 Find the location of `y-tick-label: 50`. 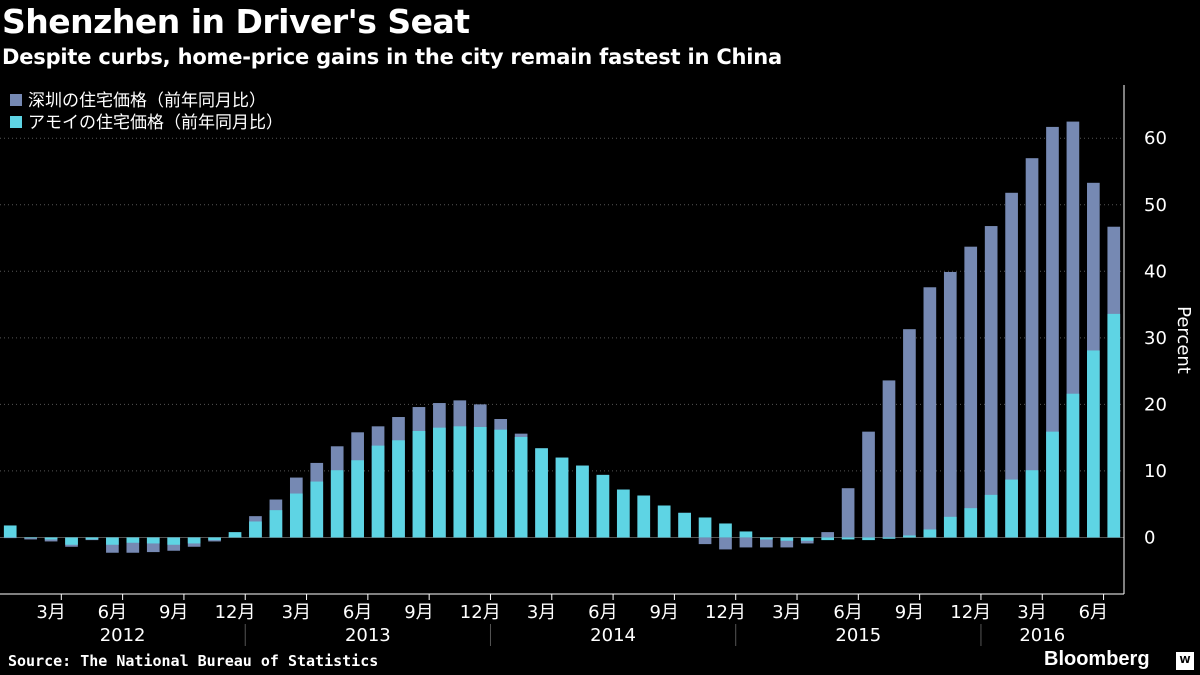

y-tick-label: 50 is located at coordinates (1155, 205).